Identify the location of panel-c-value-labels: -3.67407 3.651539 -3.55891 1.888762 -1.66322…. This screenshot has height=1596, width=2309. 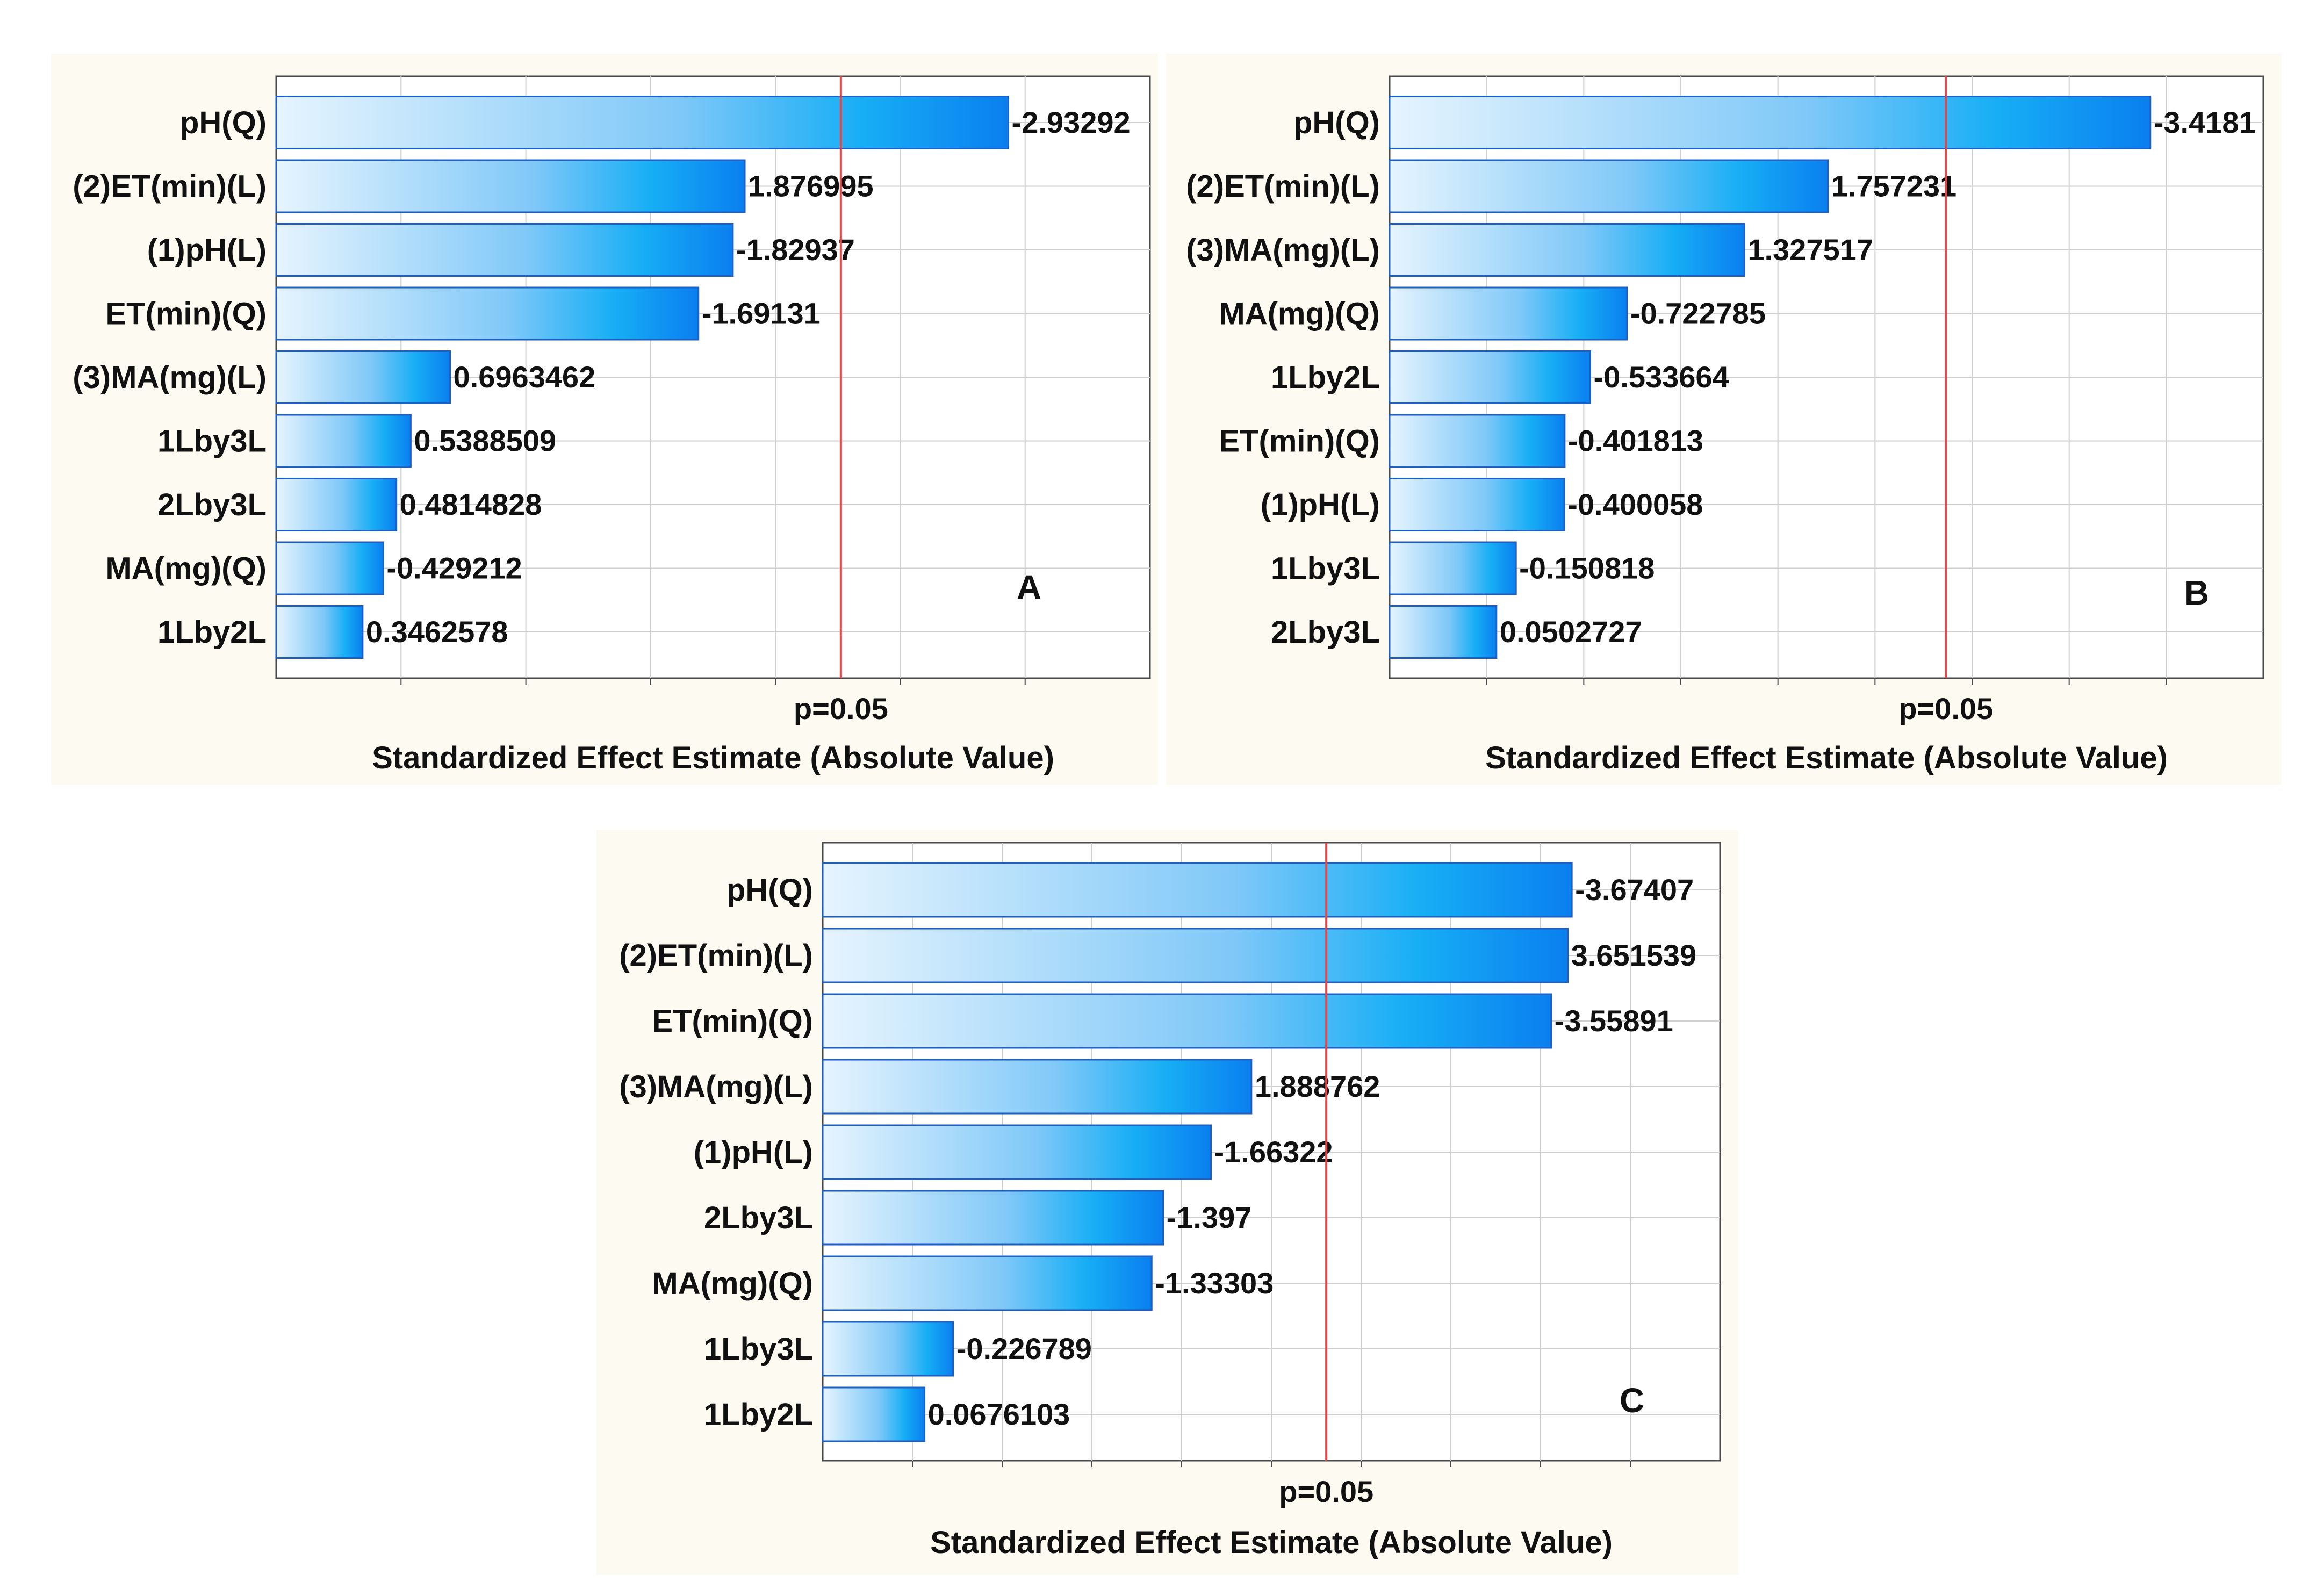
(1312, 1152).